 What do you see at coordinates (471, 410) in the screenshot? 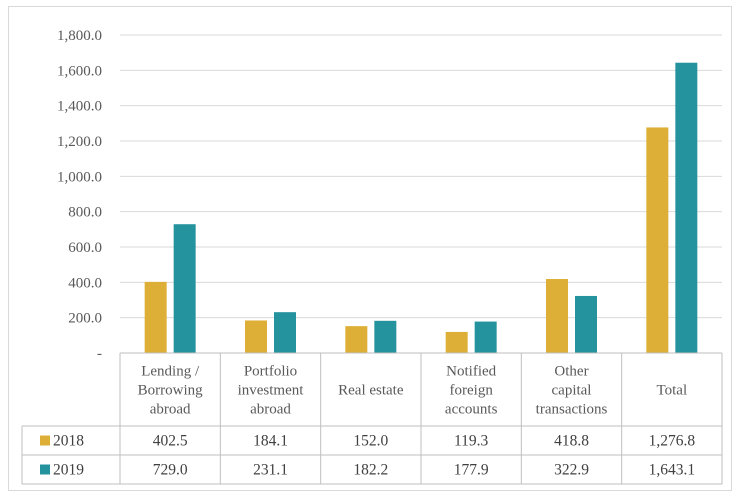
I see `category-label: accounts` at bounding box center [471, 410].